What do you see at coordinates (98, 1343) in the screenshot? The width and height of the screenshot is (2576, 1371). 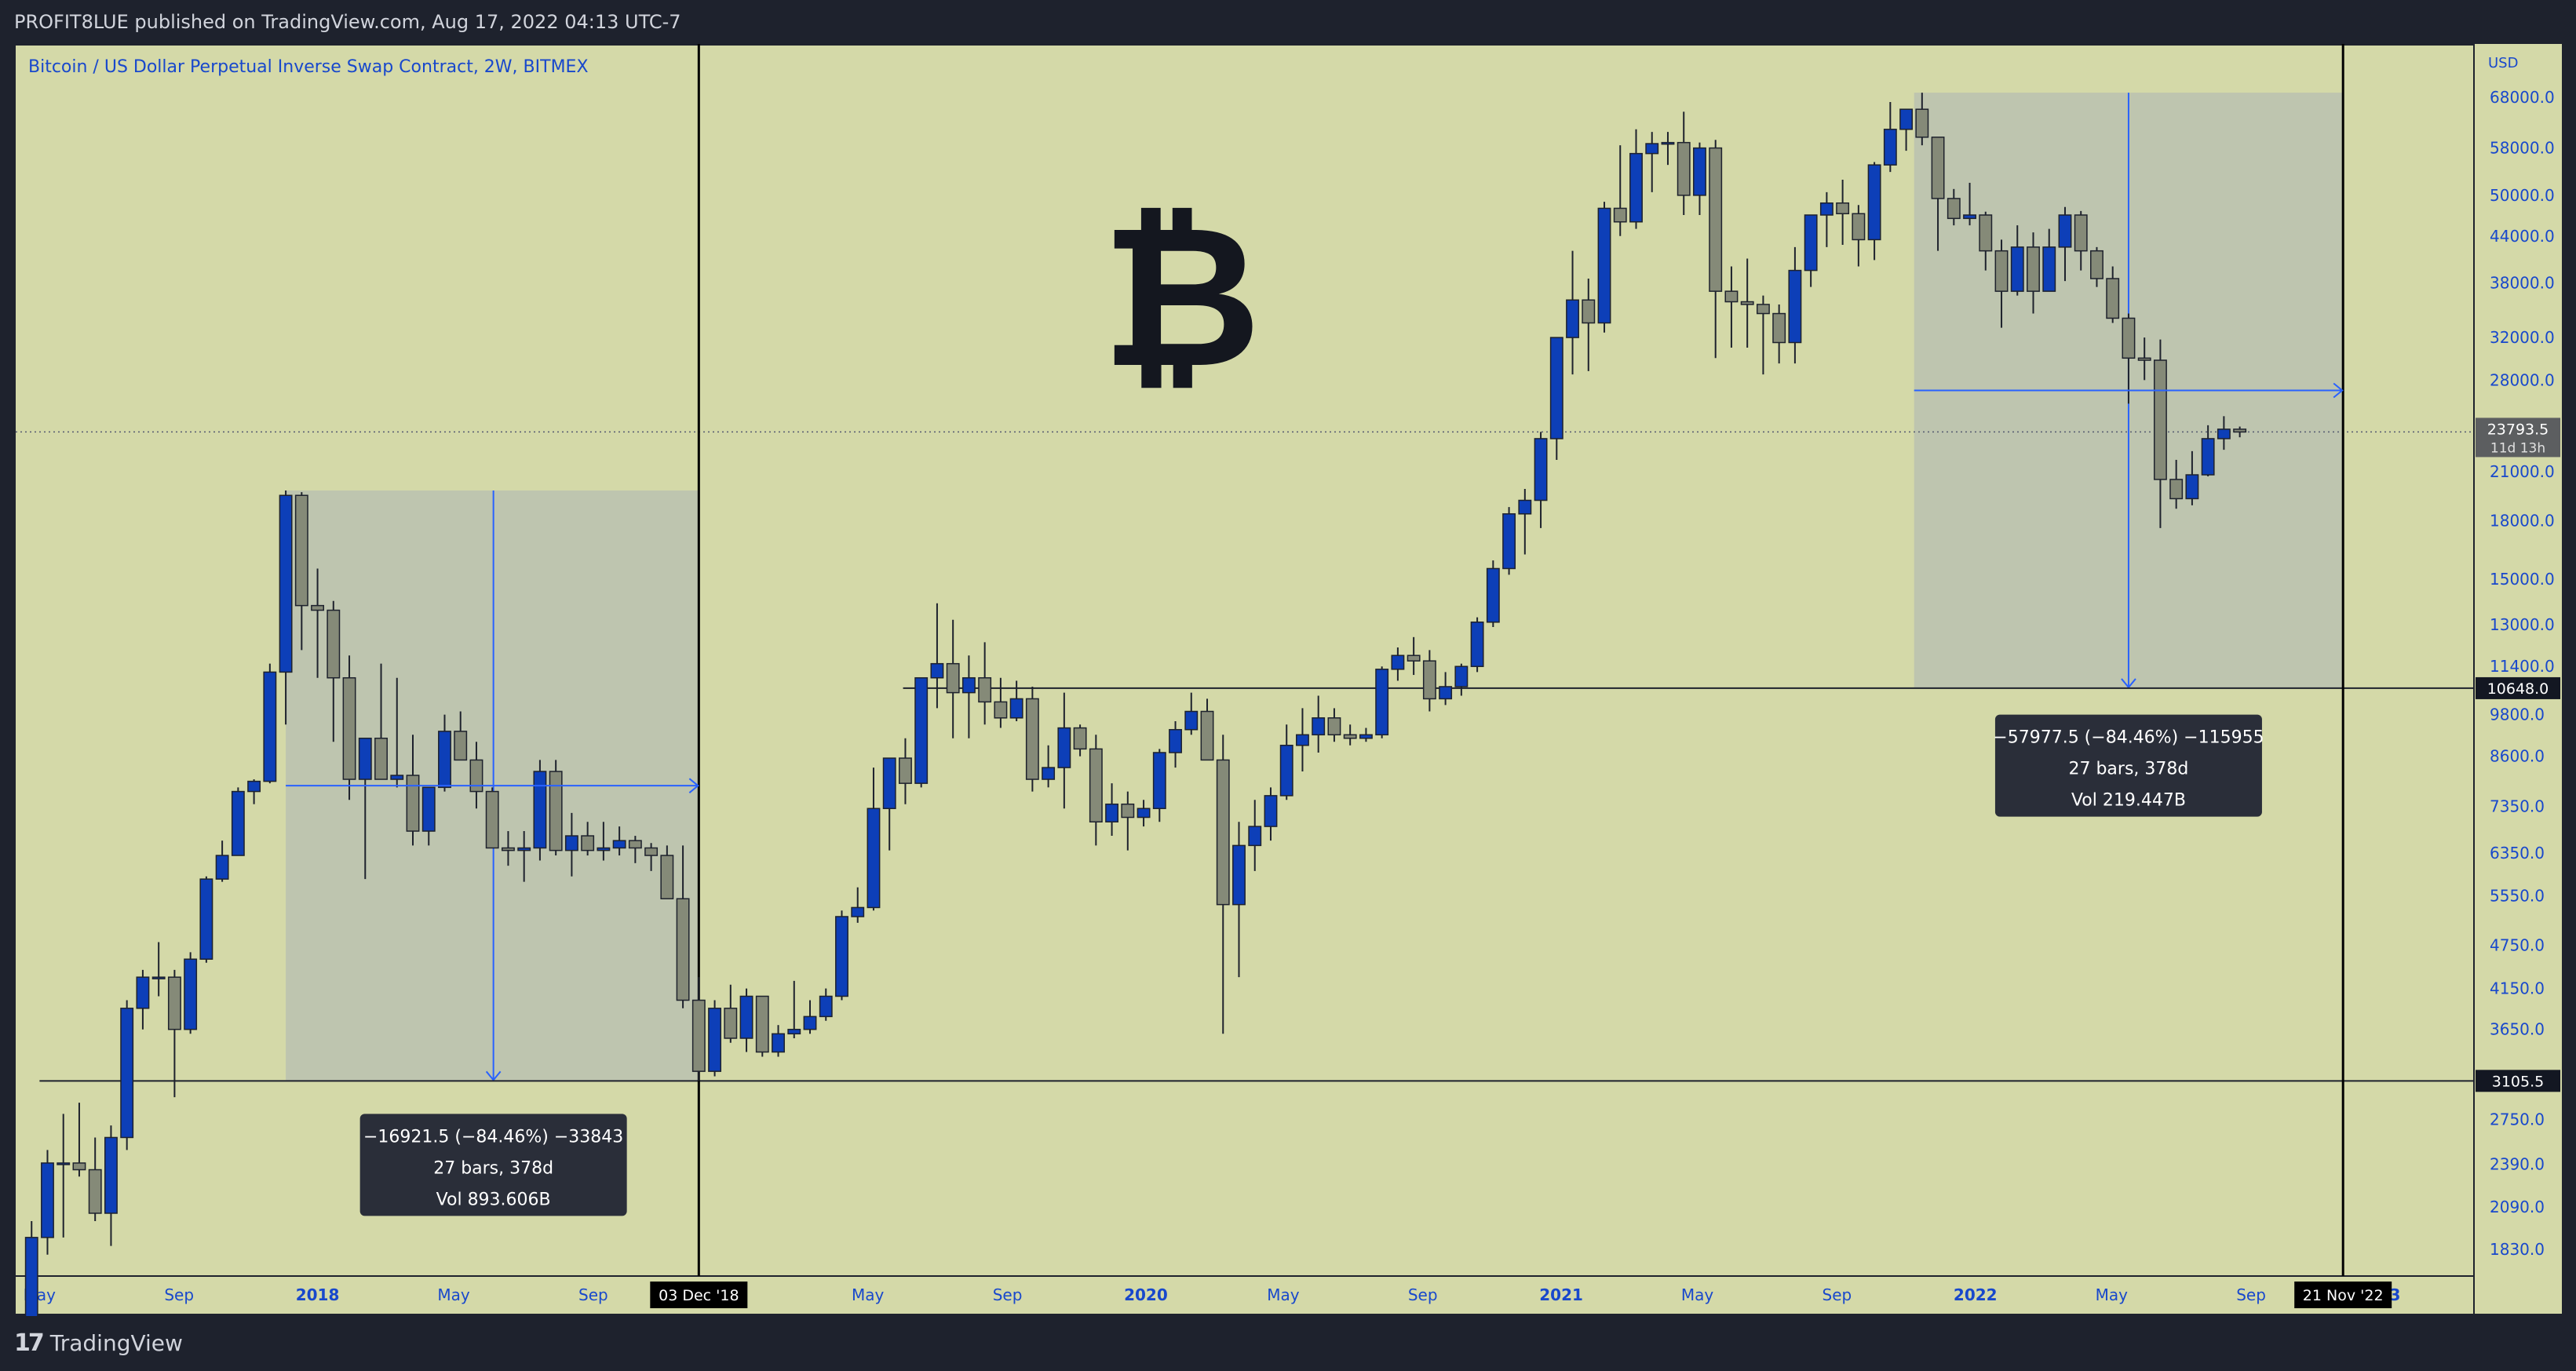 I see `tradingview-logo: 17 TradingView` at bounding box center [98, 1343].